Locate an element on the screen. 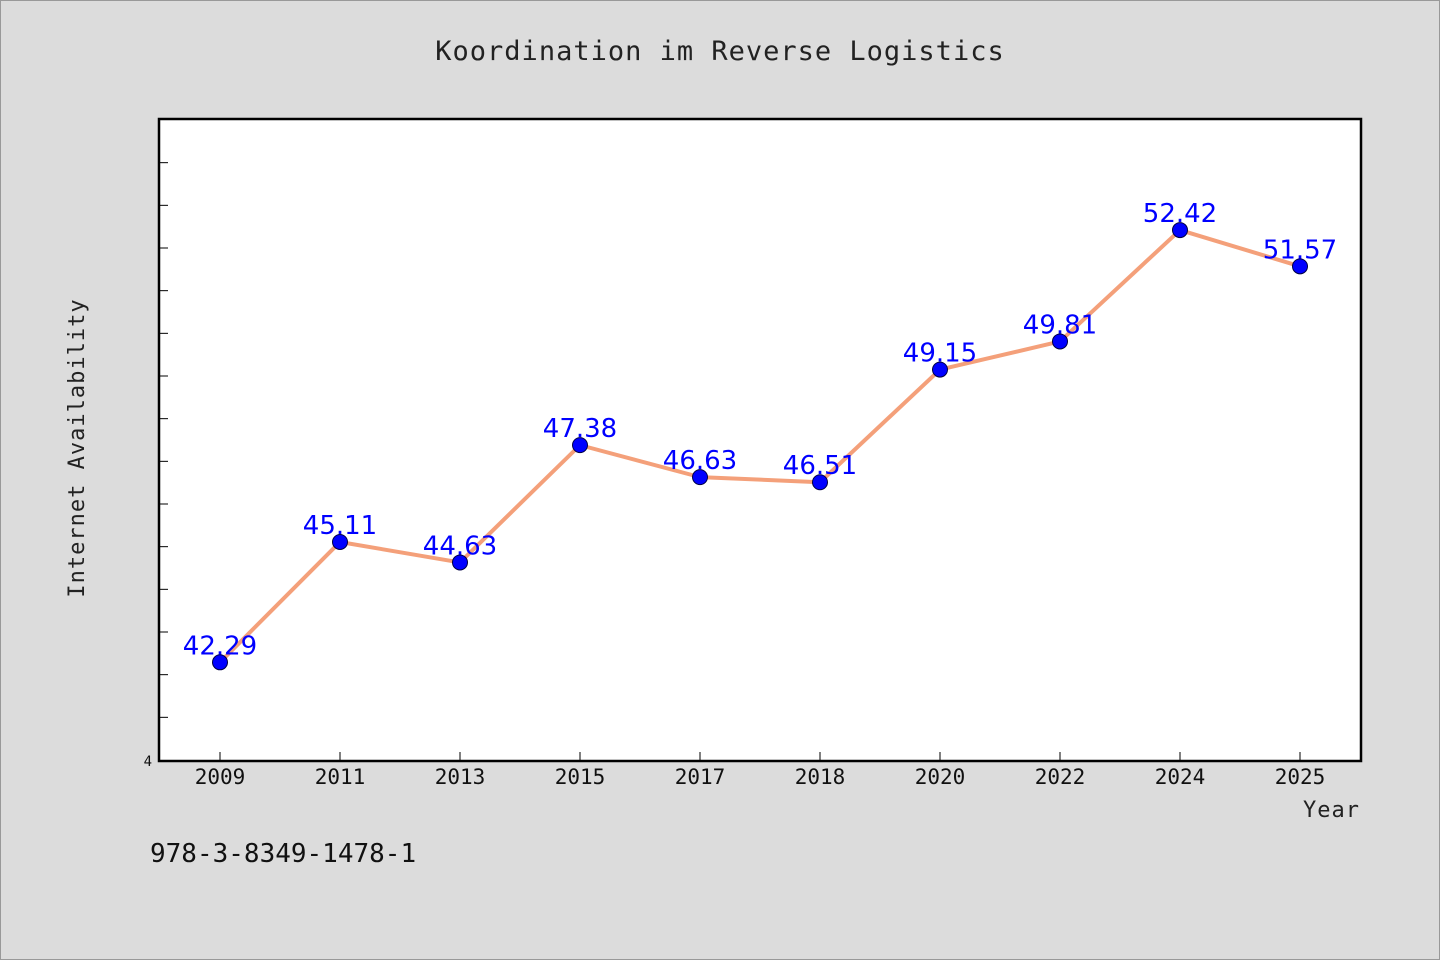 This screenshot has width=1440, height=960. x-tick-label: 2013 is located at coordinates (460, 777).